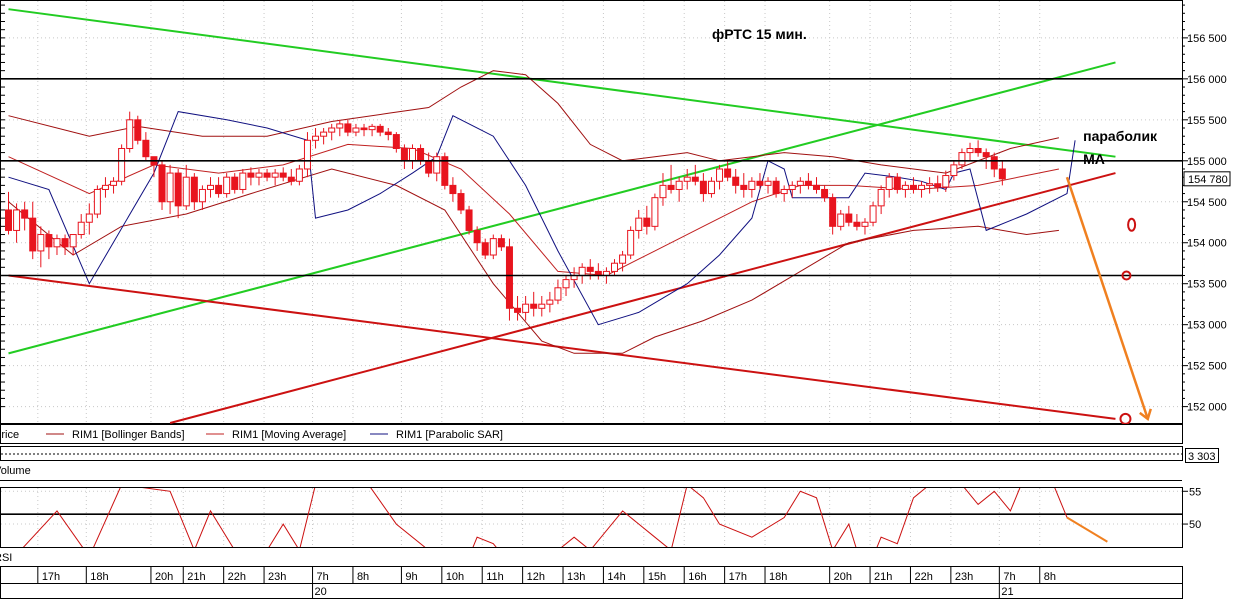 The width and height of the screenshot is (1233, 602). Describe the element at coordinates (1207, 285) in the screenshot. I see `price-tick-label: 153 500` at that location.